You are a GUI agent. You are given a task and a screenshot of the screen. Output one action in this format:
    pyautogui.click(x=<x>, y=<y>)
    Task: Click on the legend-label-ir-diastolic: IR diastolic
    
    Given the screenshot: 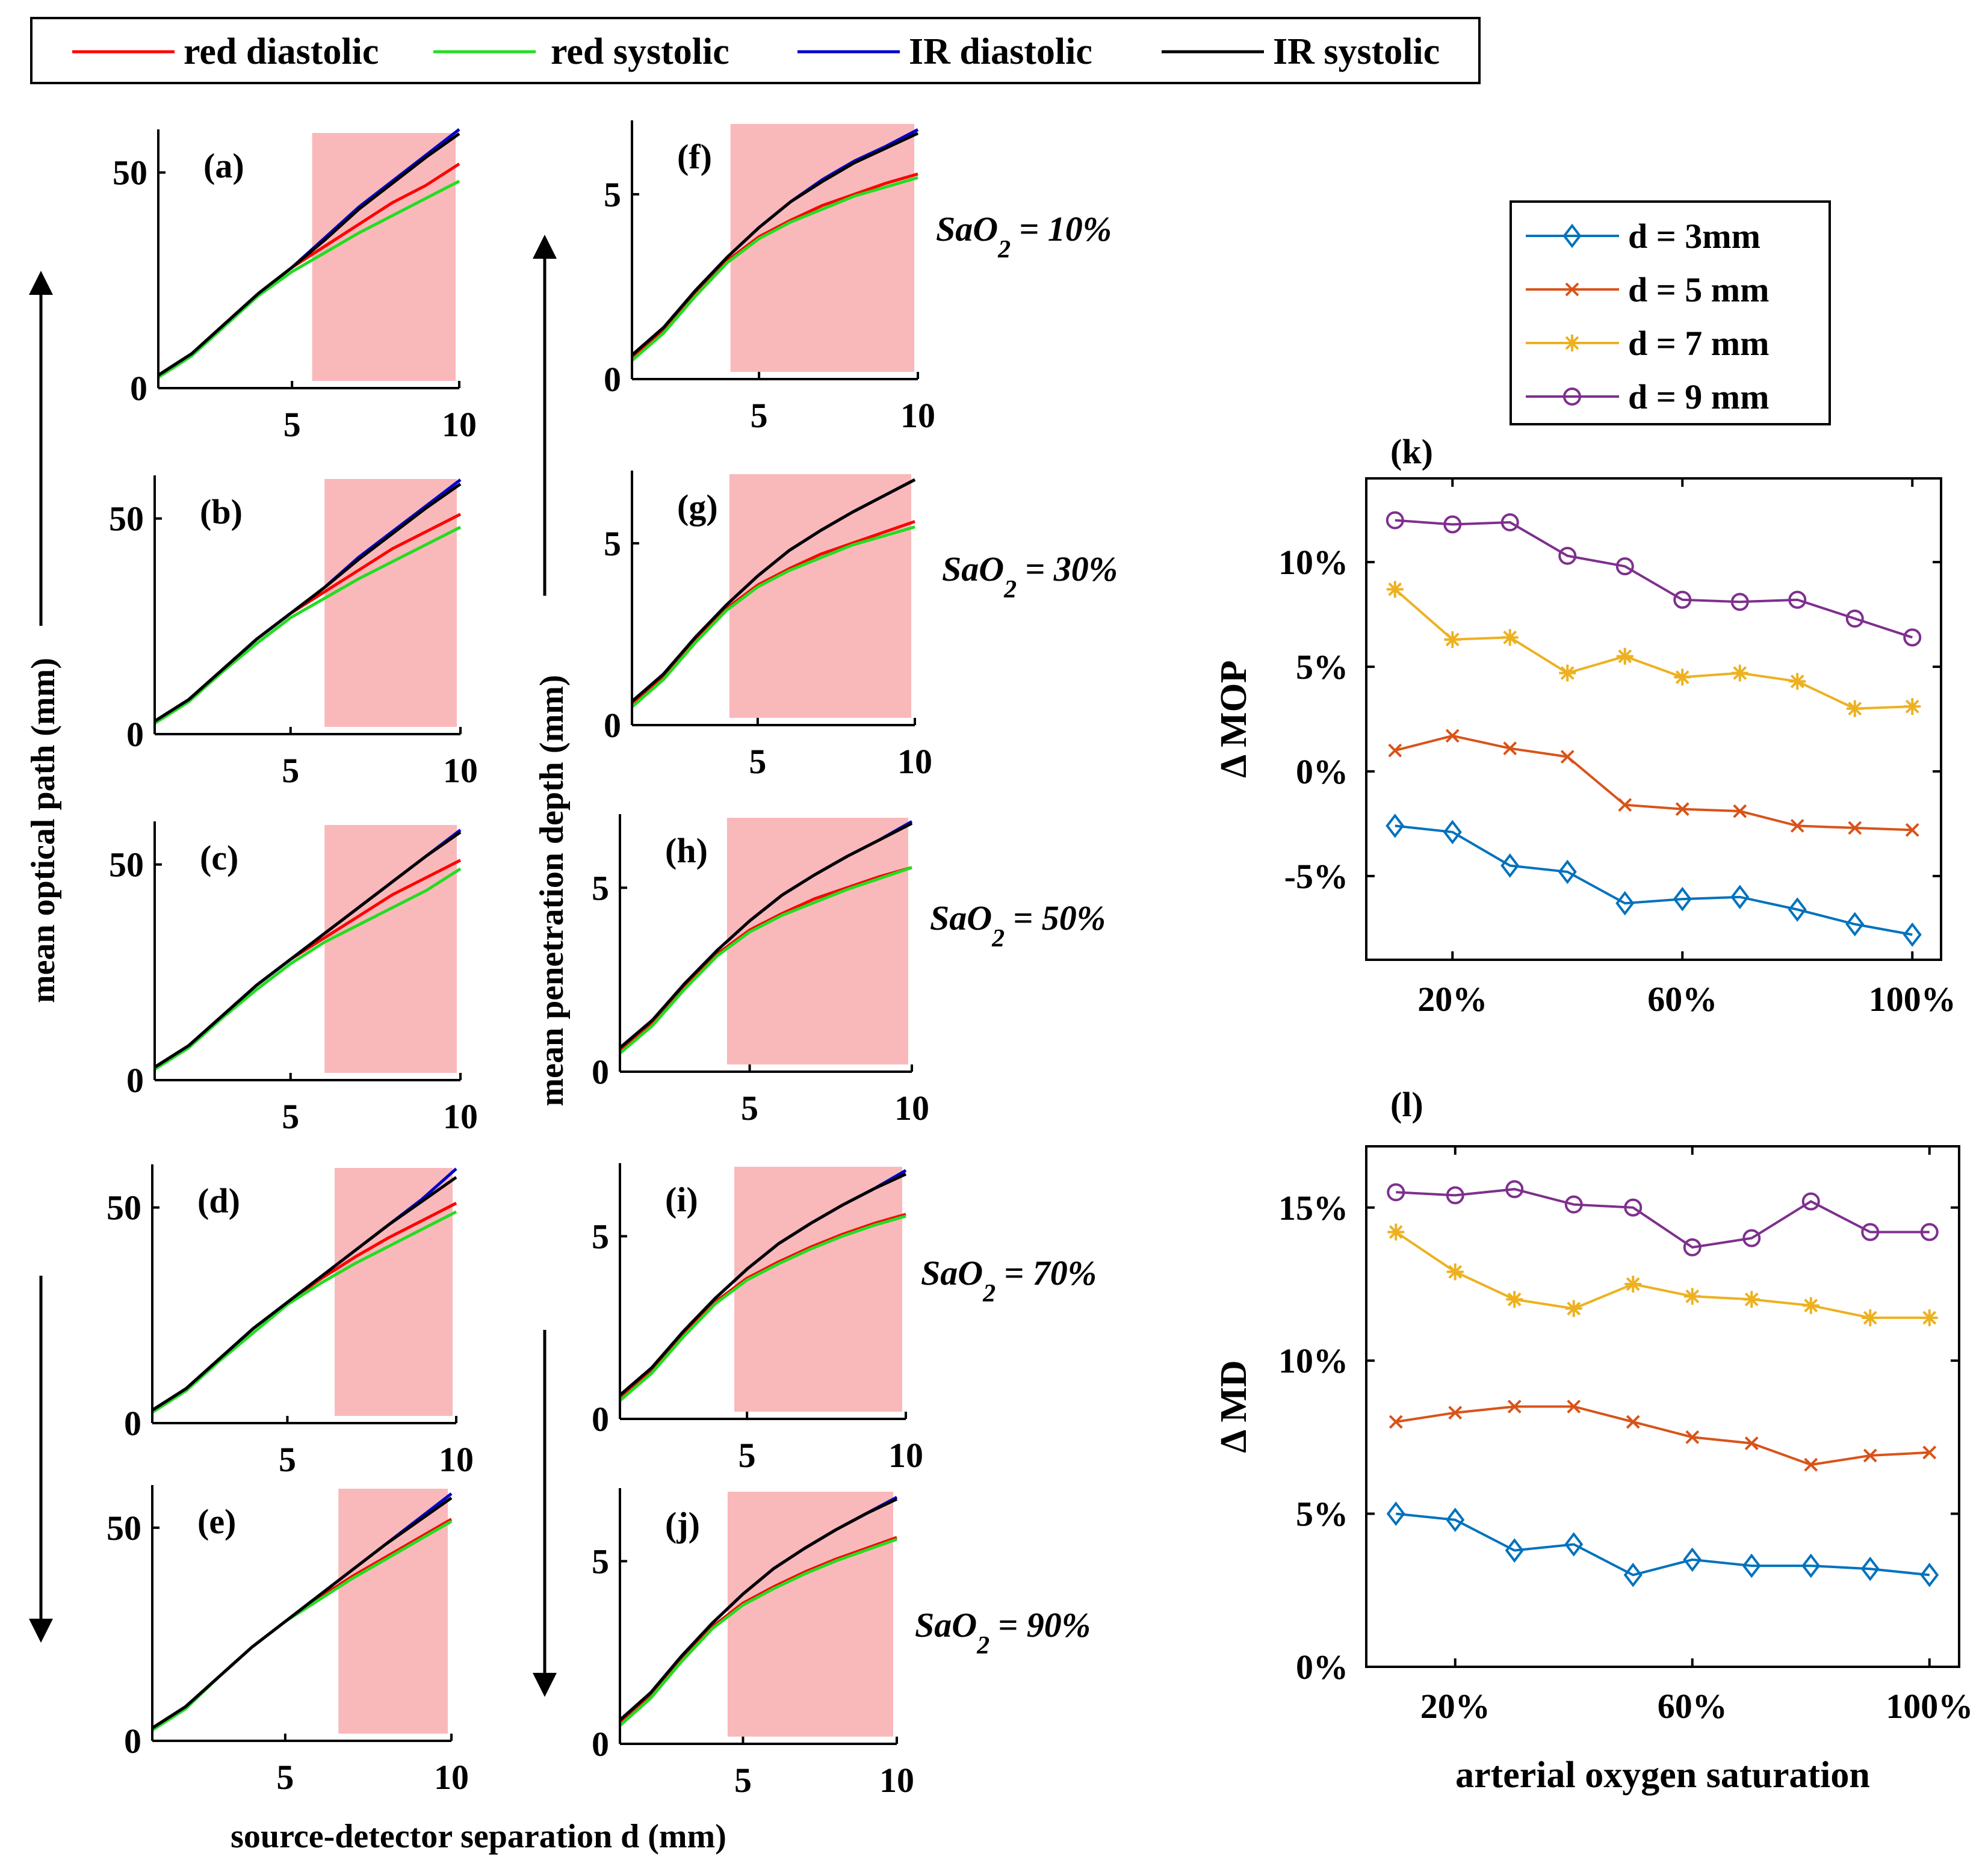 What is the action you would take?
    pyautogui.click(x=1001, y=51)
    